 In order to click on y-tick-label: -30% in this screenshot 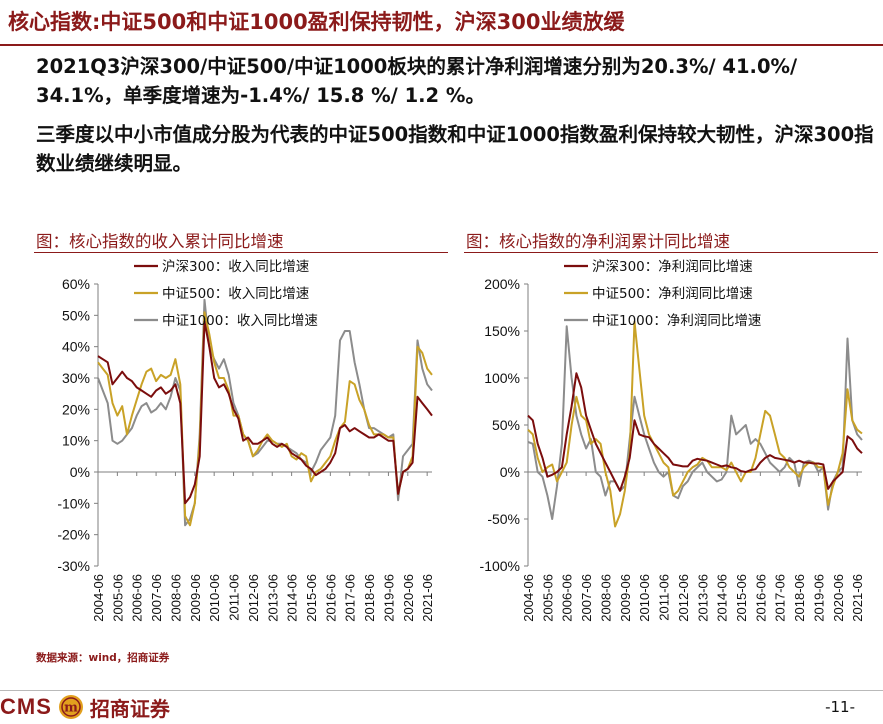, I will do `click(73, 566)`.